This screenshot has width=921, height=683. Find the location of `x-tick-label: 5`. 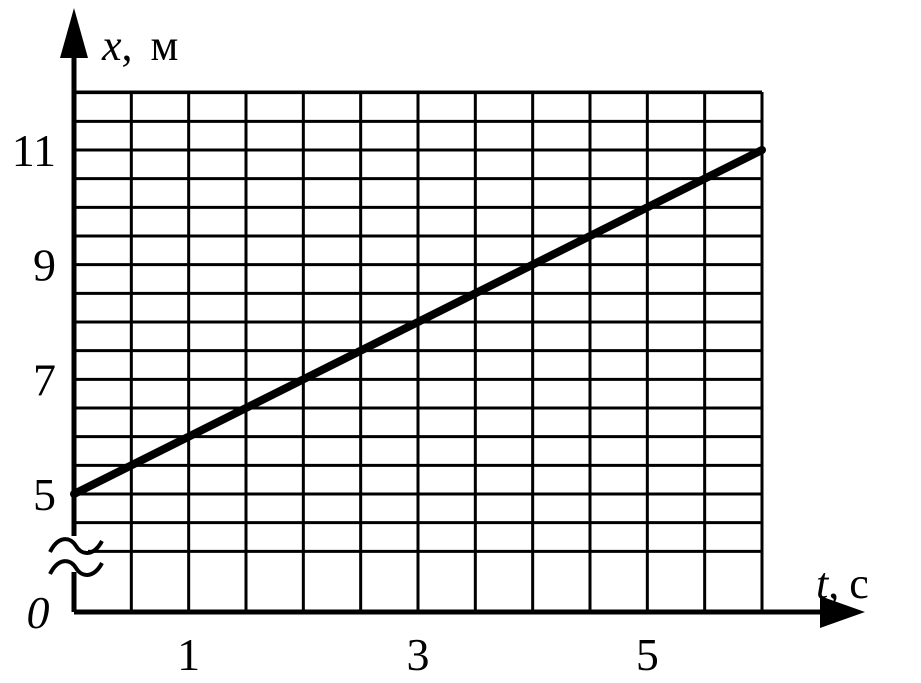

x-tick-label: 5 is located at coordinates (647, 654).